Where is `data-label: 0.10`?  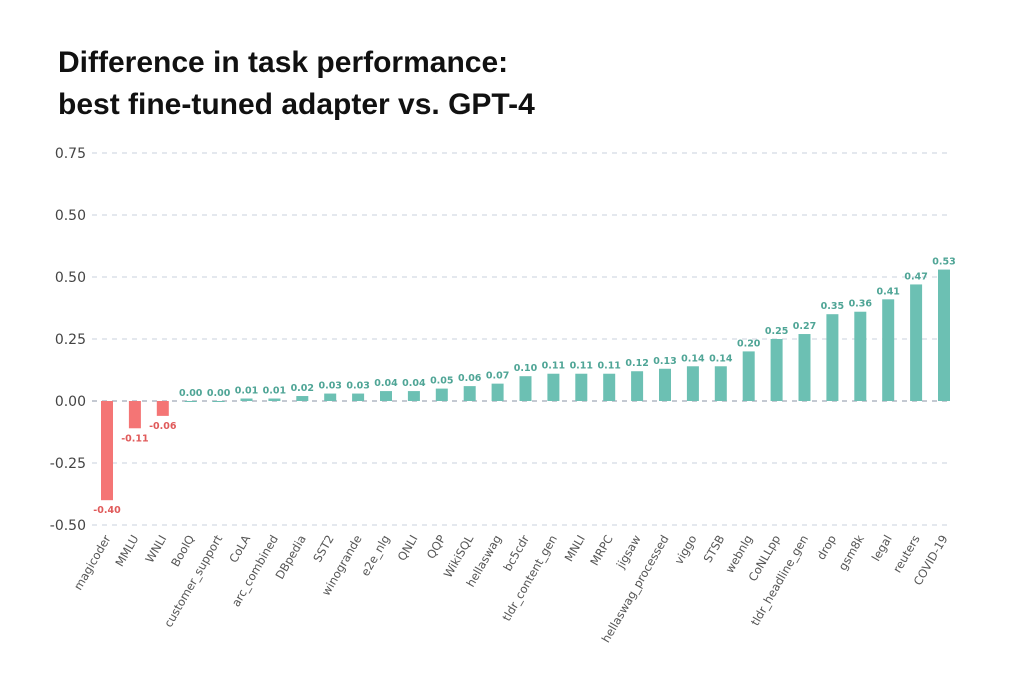 data-label: 0.10 is located at coordinates (526, 368).